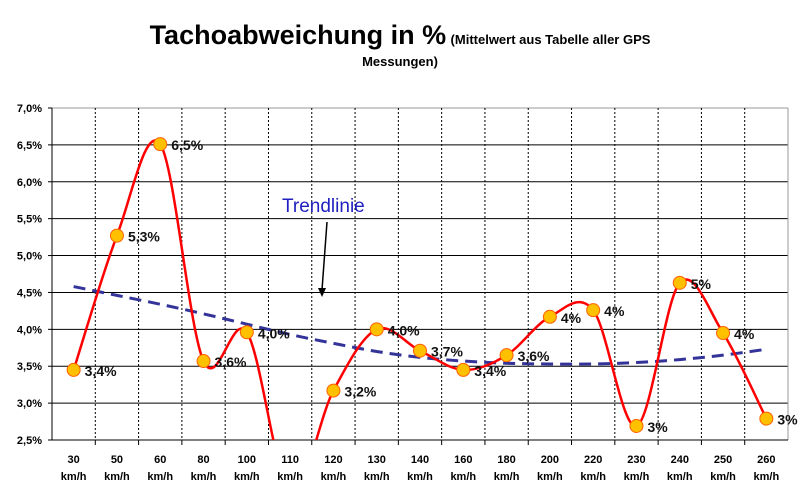 The height and width of the screenshot is (500, 800). I want to click on x-tick-label: 120, so click(333, 460).